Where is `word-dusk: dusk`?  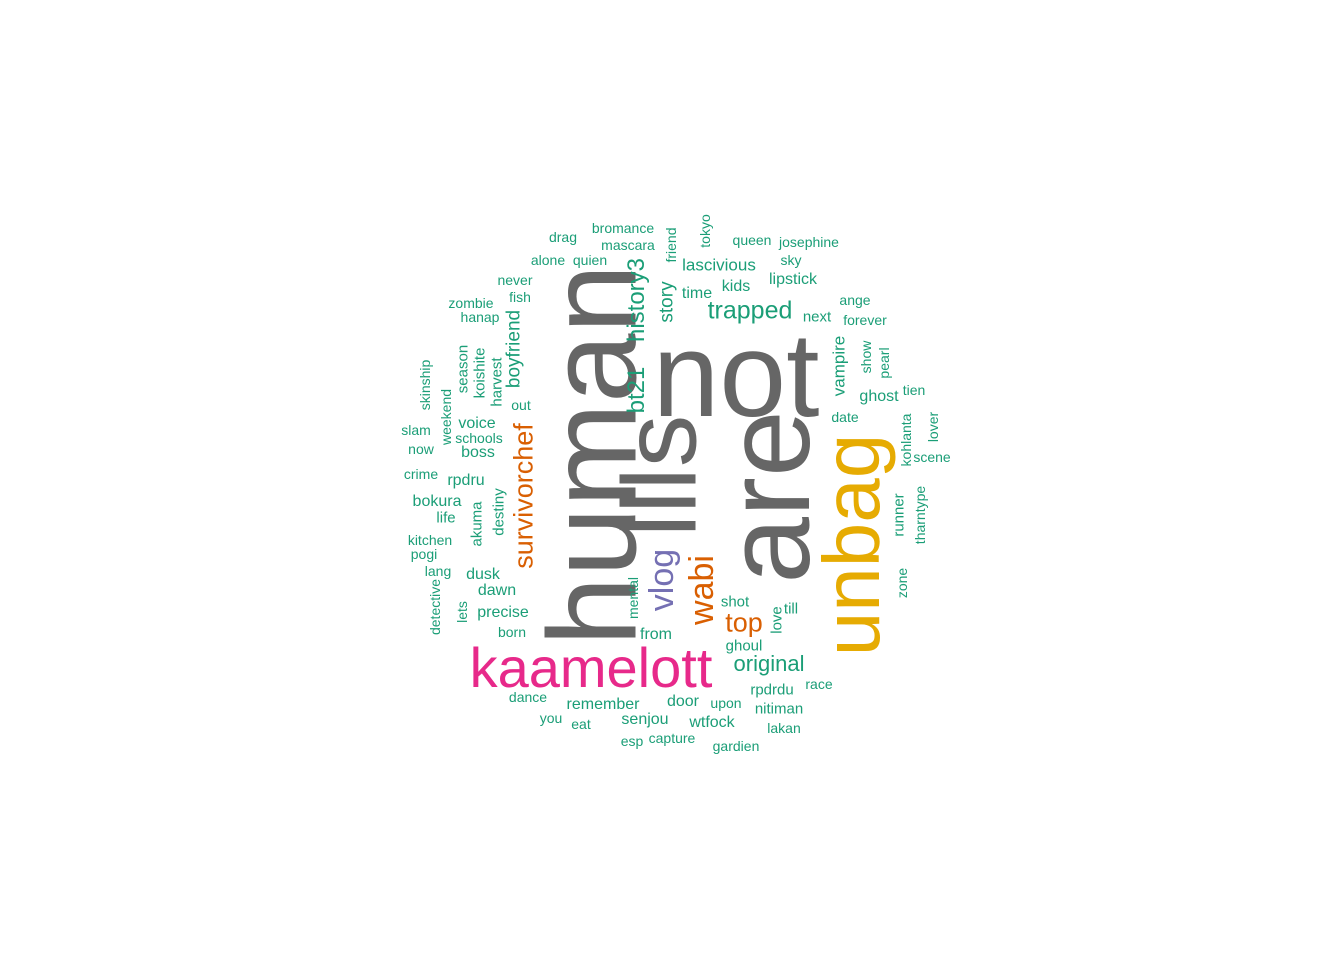
word-dusk: dusk is located at coordinates (483, 574).